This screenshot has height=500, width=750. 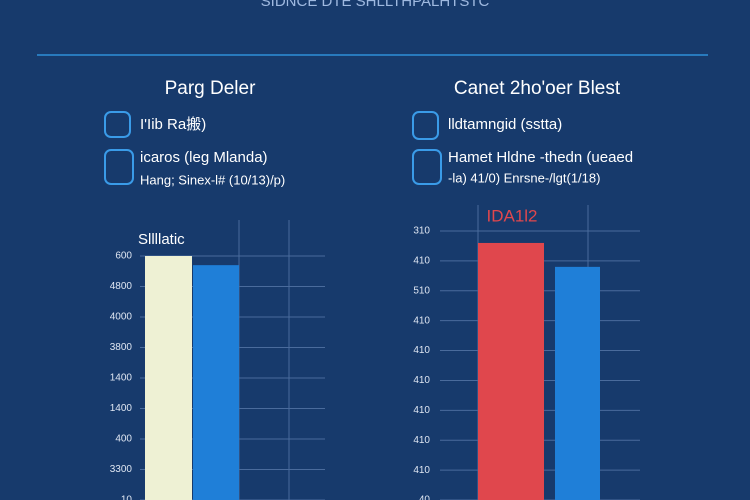 I want to click on item-text: icaros (leg Mlanda), so click(x=204, y=157).